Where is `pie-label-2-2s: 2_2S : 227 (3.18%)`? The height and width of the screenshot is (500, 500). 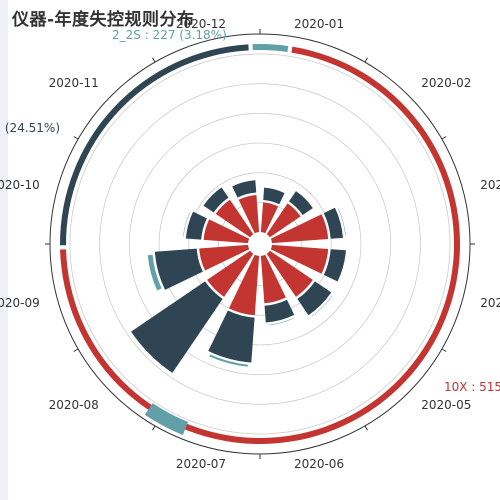 pie-label-2-2s: 2_2S : 227 (3.18%) is located at coordinates (169, 35).